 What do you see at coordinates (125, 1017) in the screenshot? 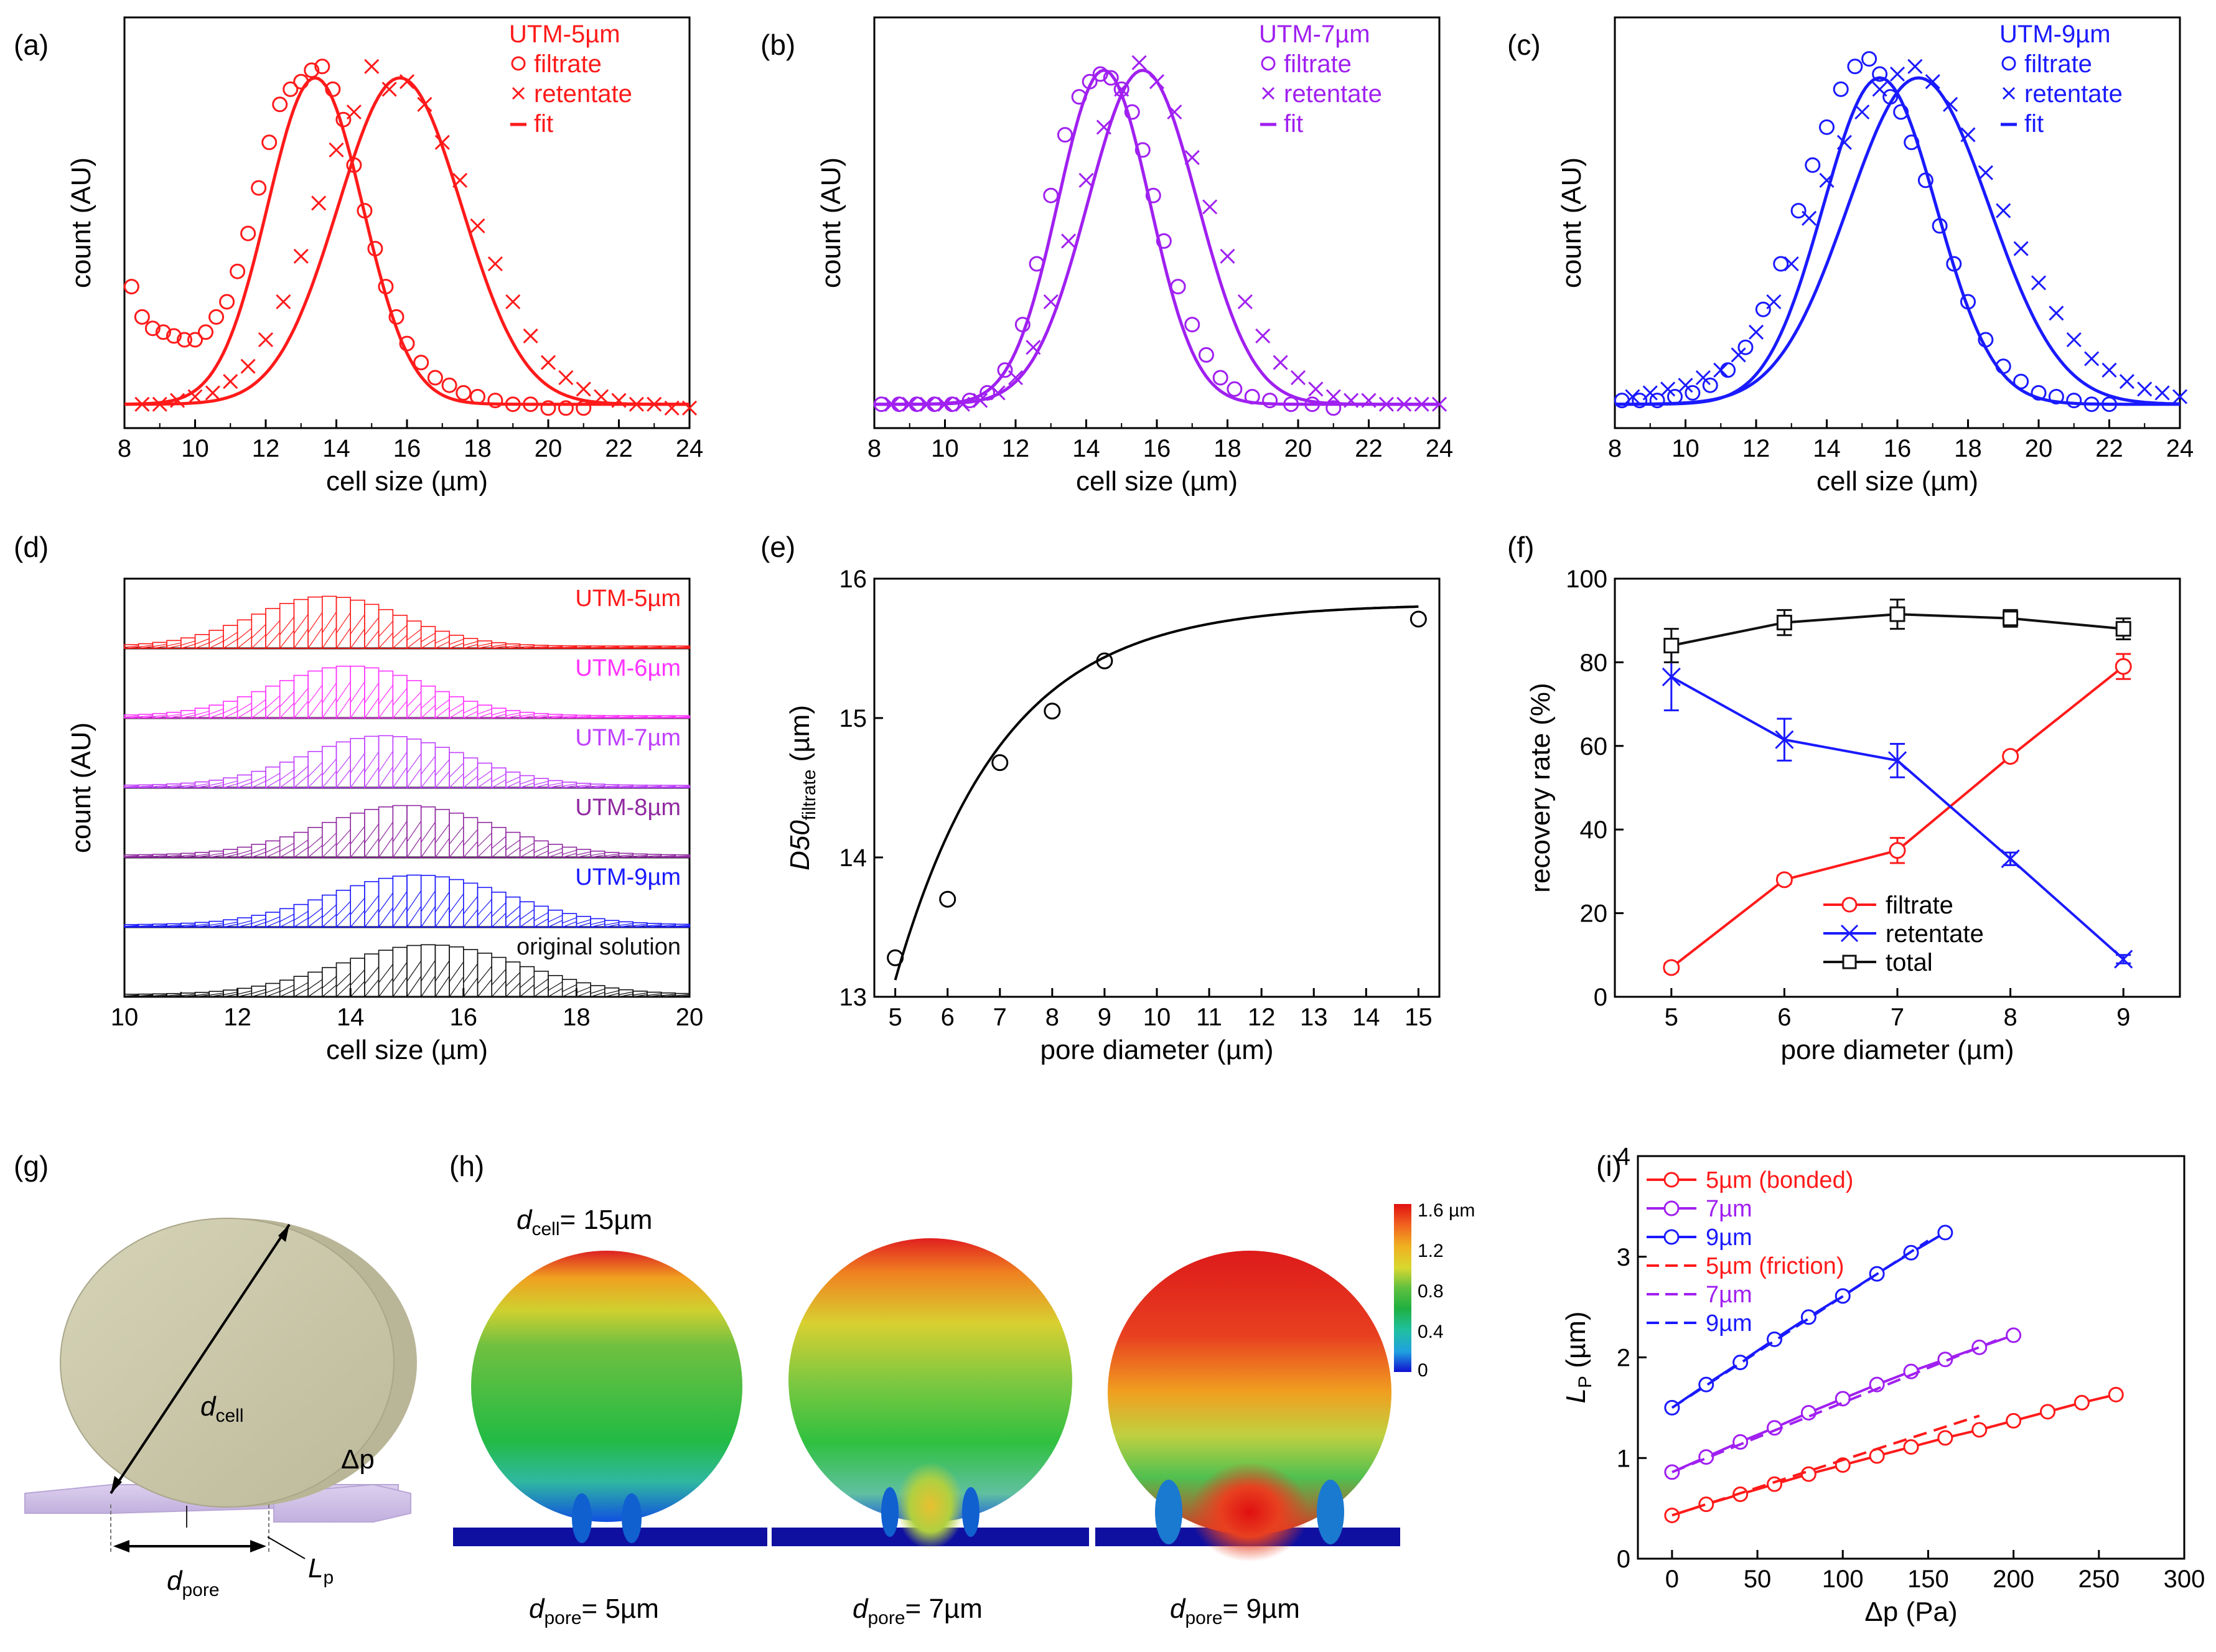
I see `chart-d-xtick-label-0: 10` at bounding box center [125, 1017].